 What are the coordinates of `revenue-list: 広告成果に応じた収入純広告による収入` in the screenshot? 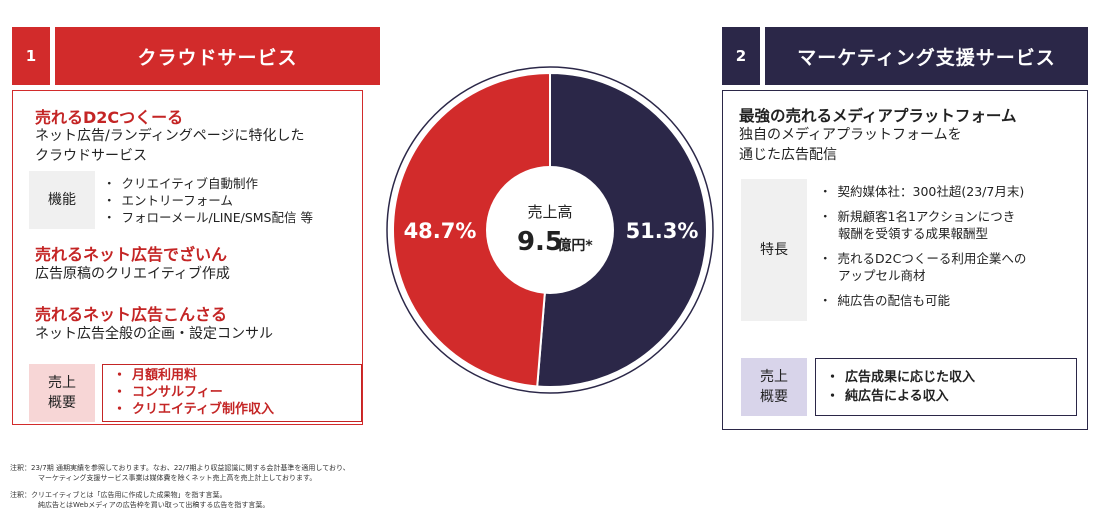 It's located at (946, 387).